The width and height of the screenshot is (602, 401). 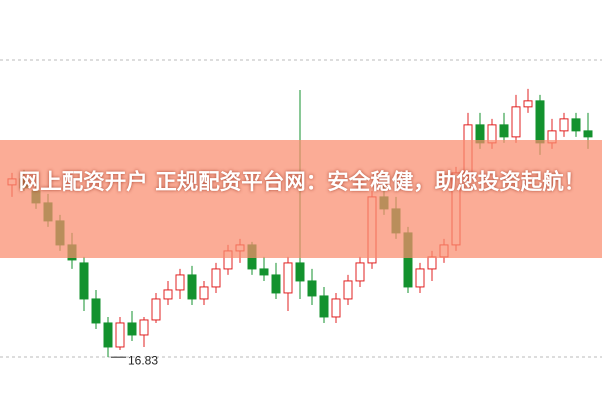 What do you see at coordinates (143, 360) in the screenshot?
I see `low-annotation: 16.83` at bounding box center [143, 360].